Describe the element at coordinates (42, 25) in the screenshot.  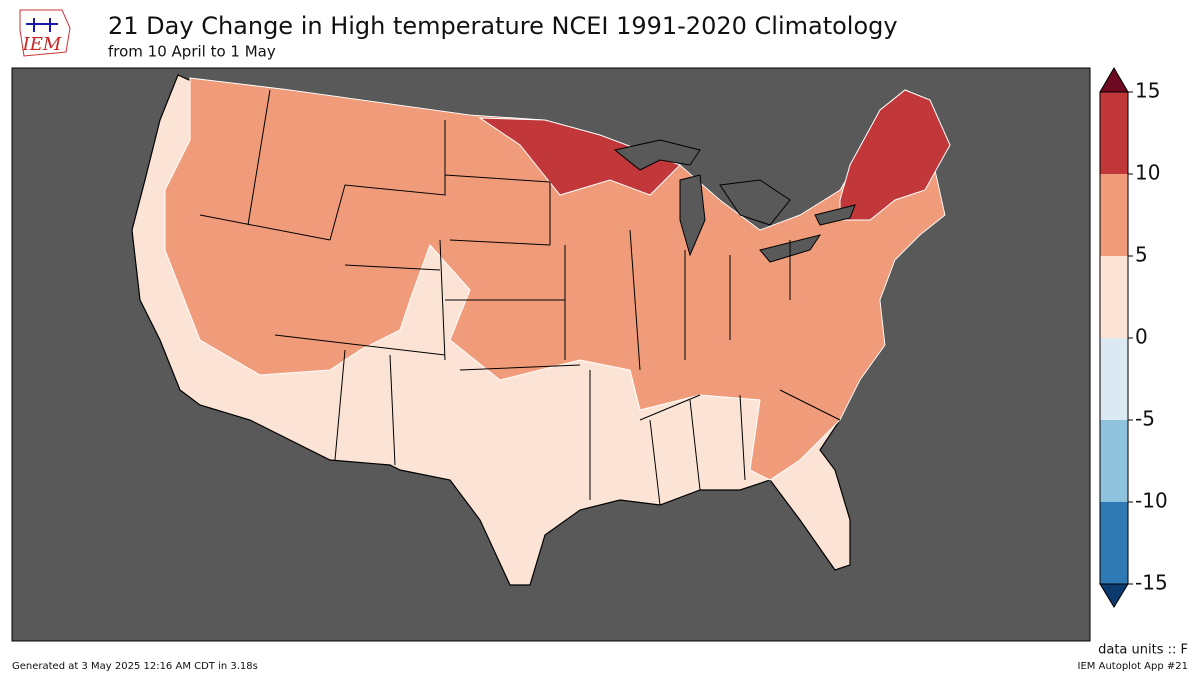
I see `logo-icon` at that location.